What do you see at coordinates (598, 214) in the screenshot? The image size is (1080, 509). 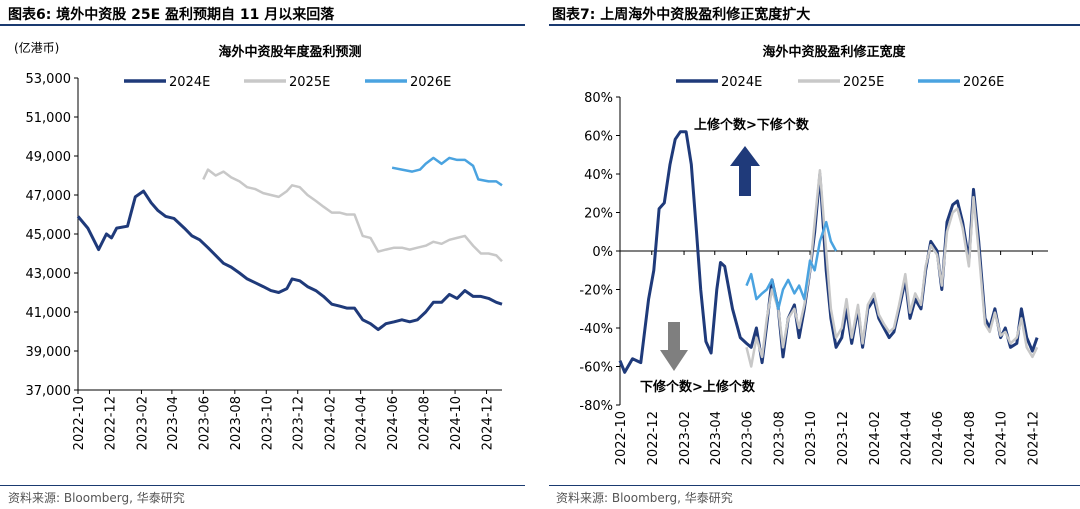 I see `y-tick-label: 20%` at bounding box center [598, 214].